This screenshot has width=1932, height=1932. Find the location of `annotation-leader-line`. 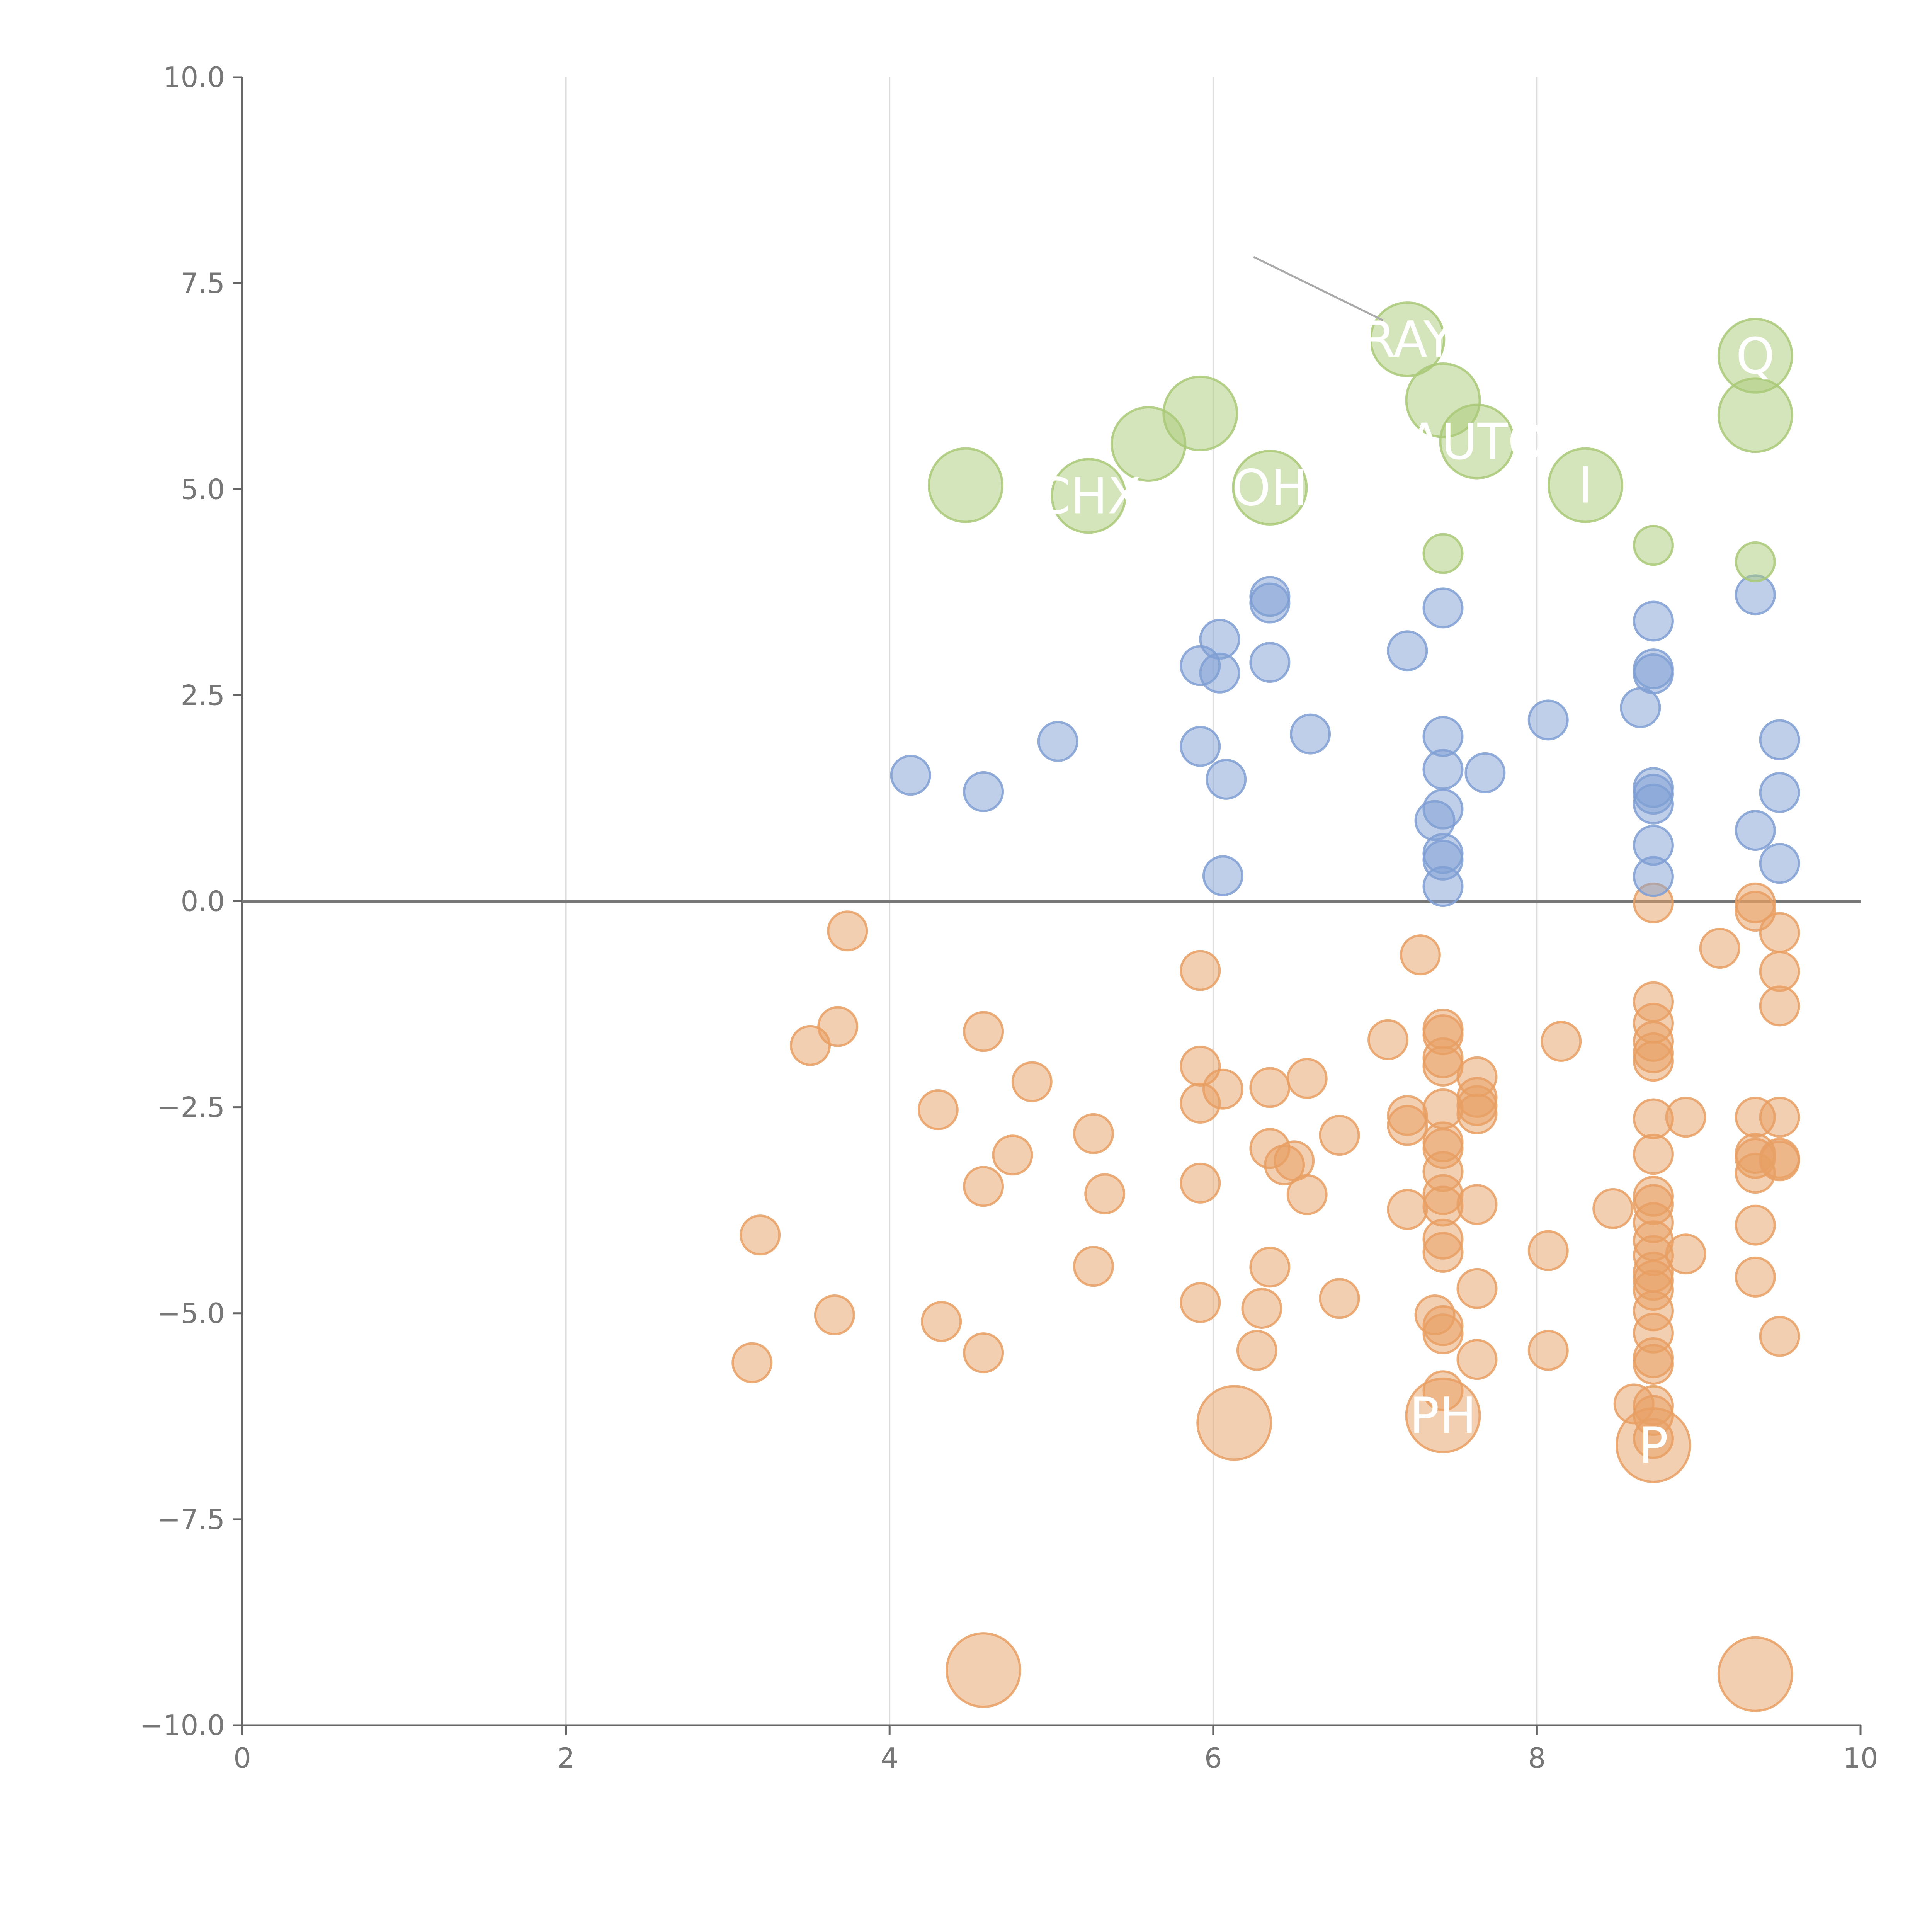

annotation-leader-line is located at coordinates (1319, 289).